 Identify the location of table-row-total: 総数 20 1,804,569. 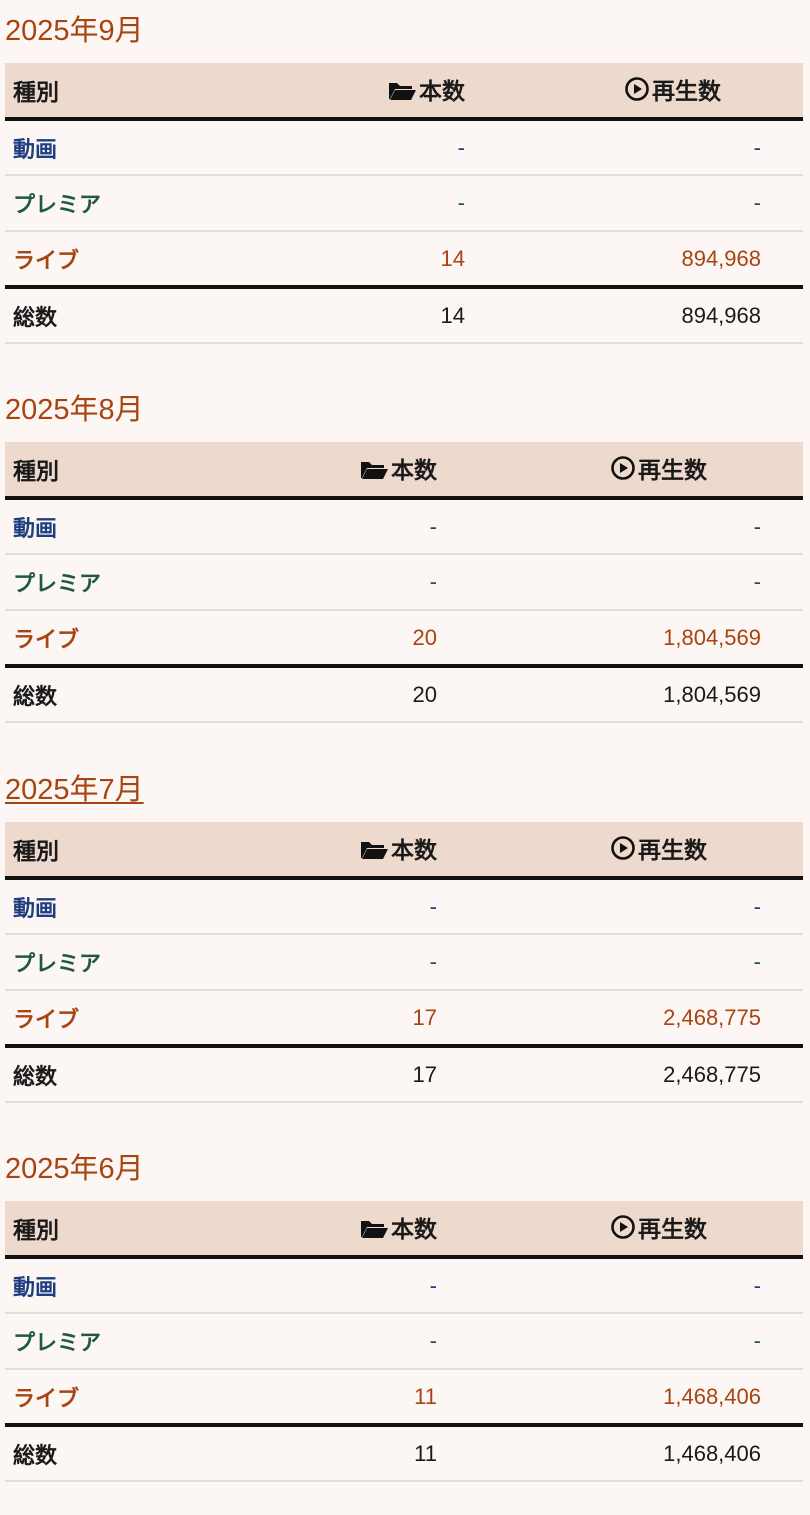
(404, 694).